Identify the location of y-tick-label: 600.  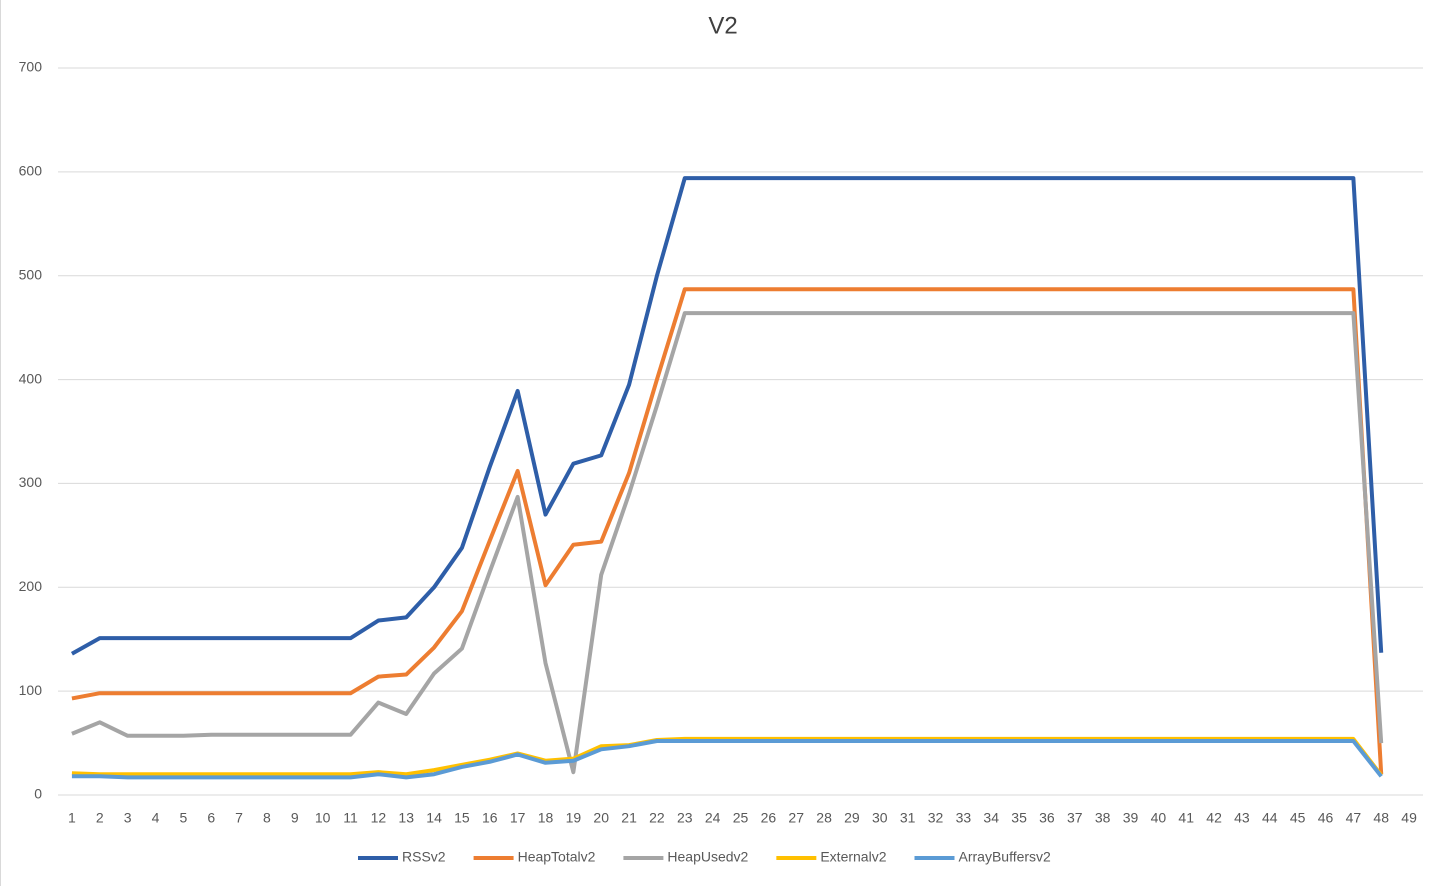
(31, 171).